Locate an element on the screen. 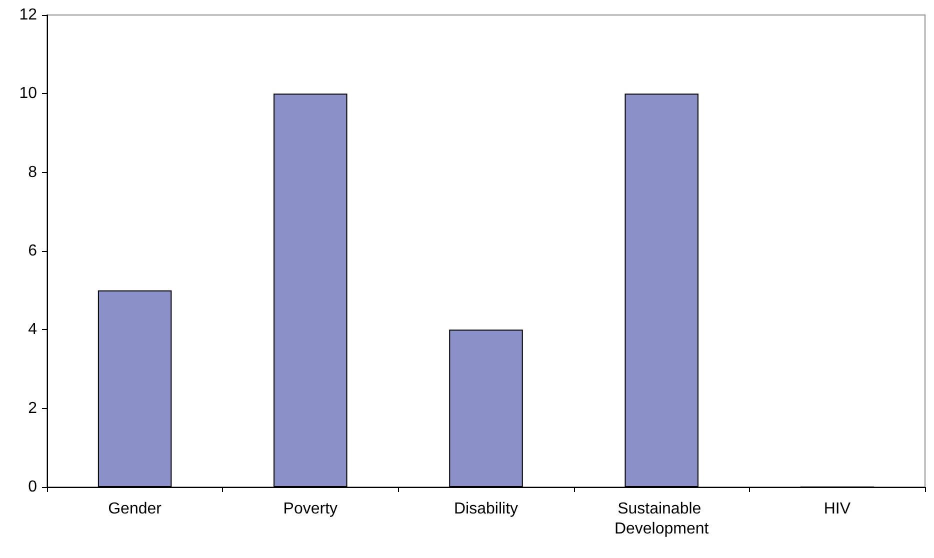  x-tick-label: Disability is located at coordinates (486, 509).